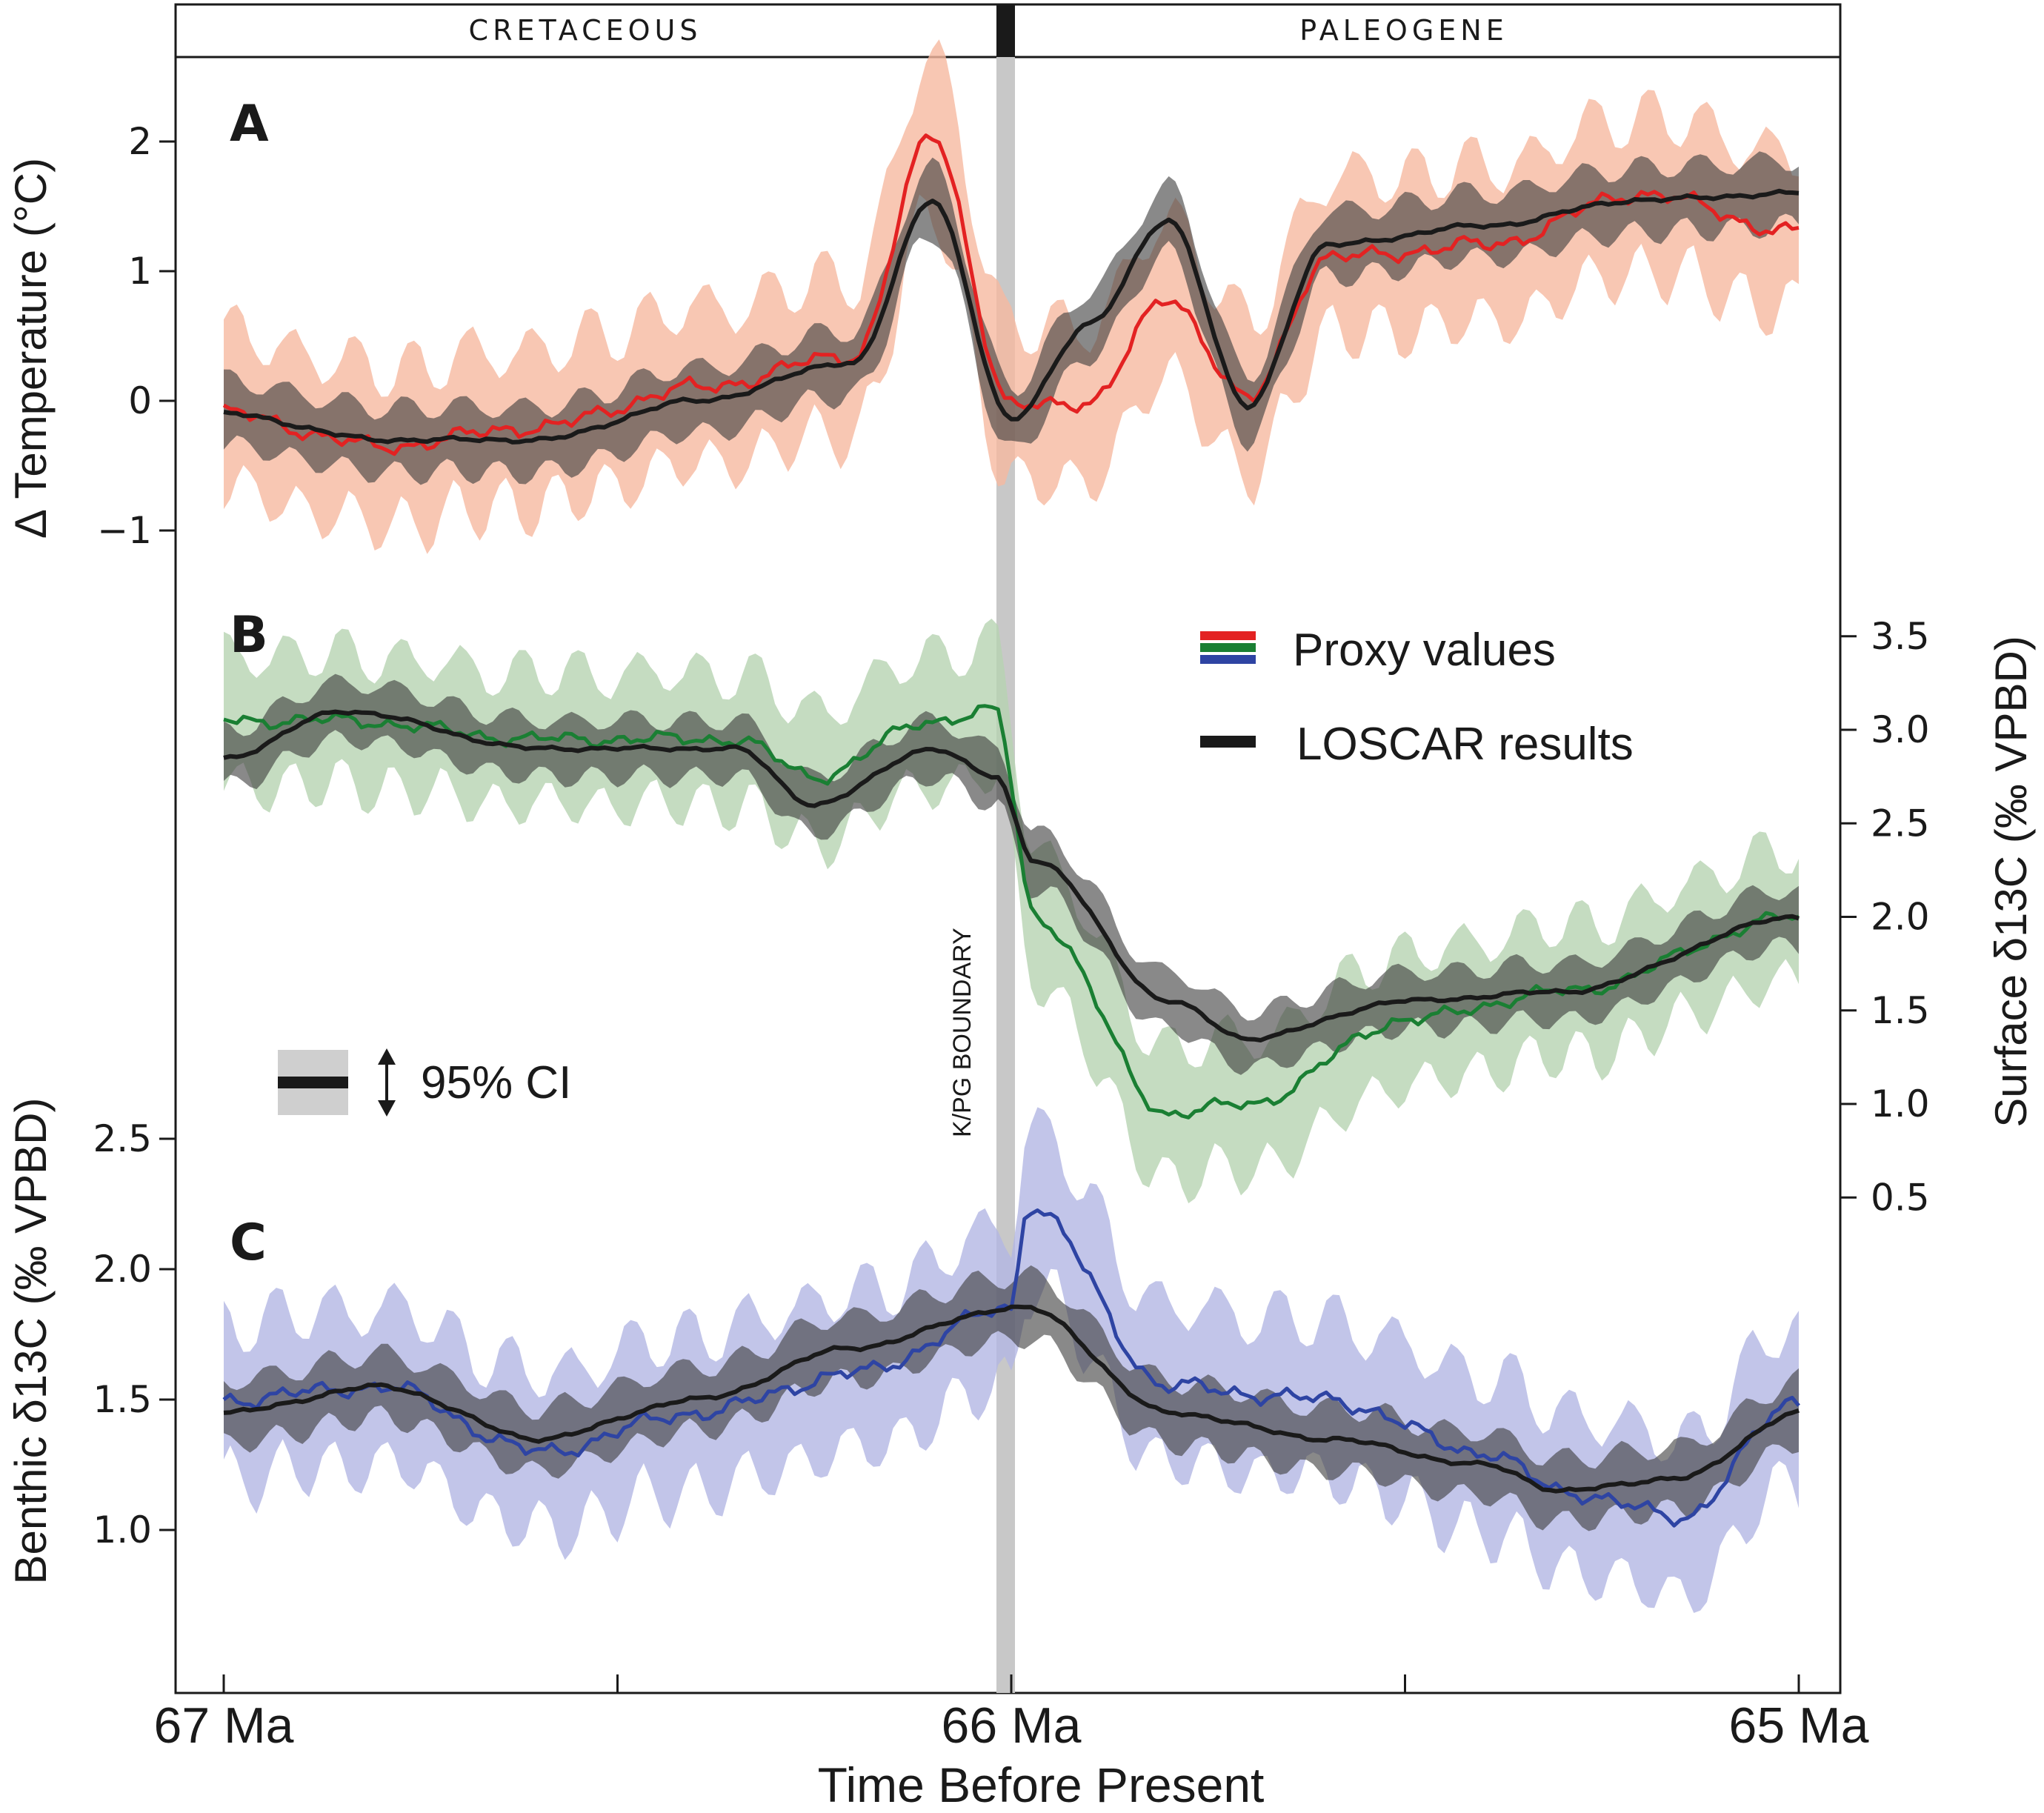 The image size is (2044, 1813). I want to click on kpg-boundary-label: K/PG BOUNDARY, so click(962, 1032).